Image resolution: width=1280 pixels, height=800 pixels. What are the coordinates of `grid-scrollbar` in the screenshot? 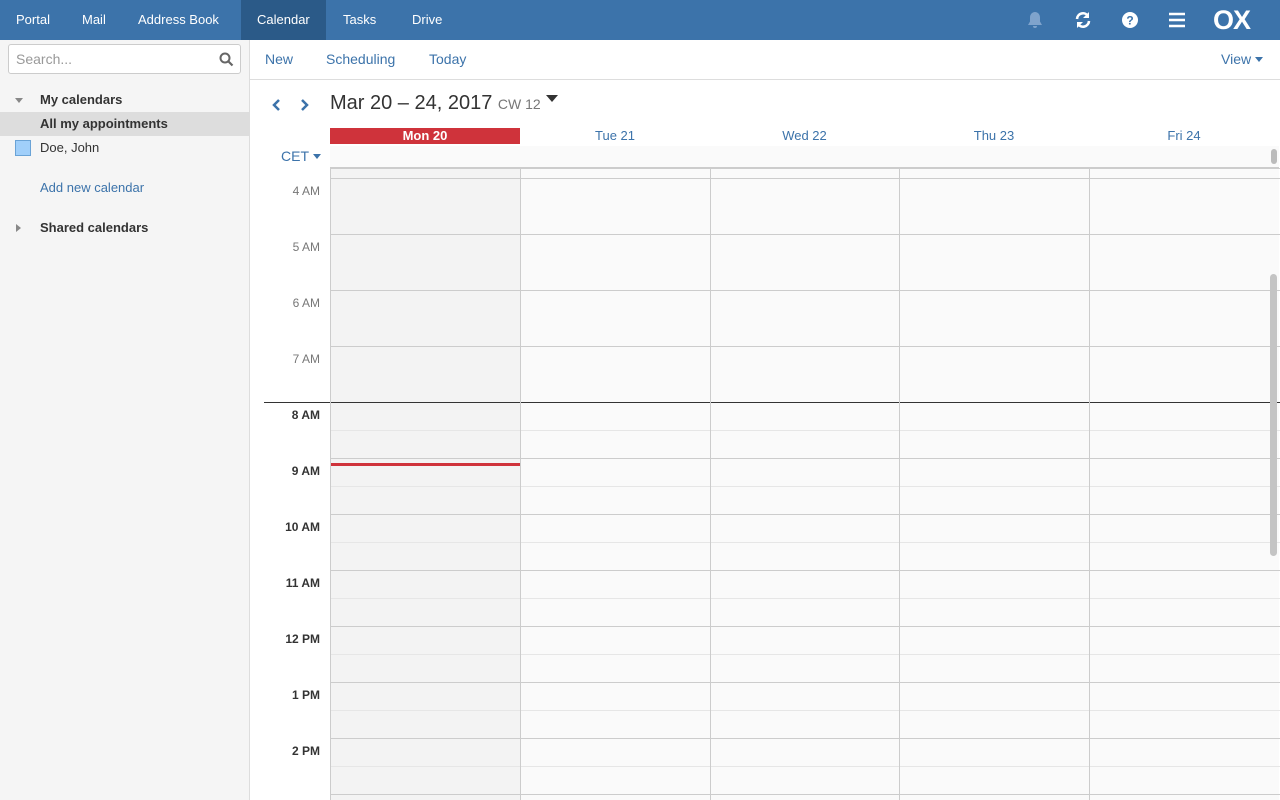 It's located at (1273, 415).